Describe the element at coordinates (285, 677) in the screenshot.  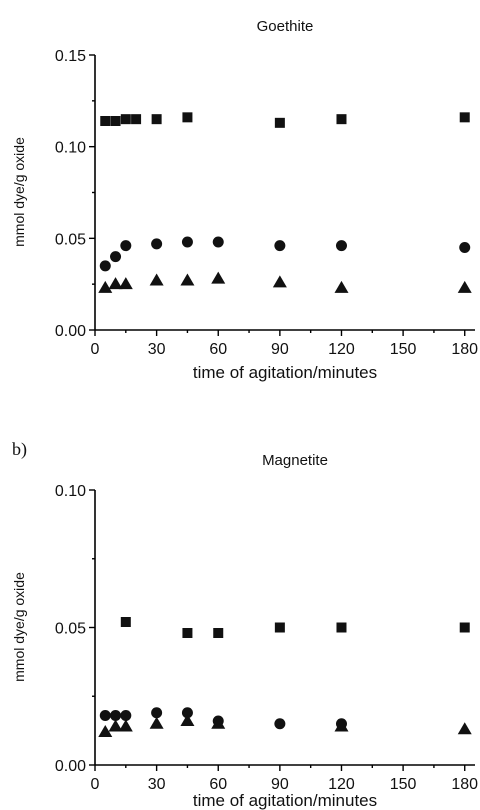
I see `data-marks` at that location.